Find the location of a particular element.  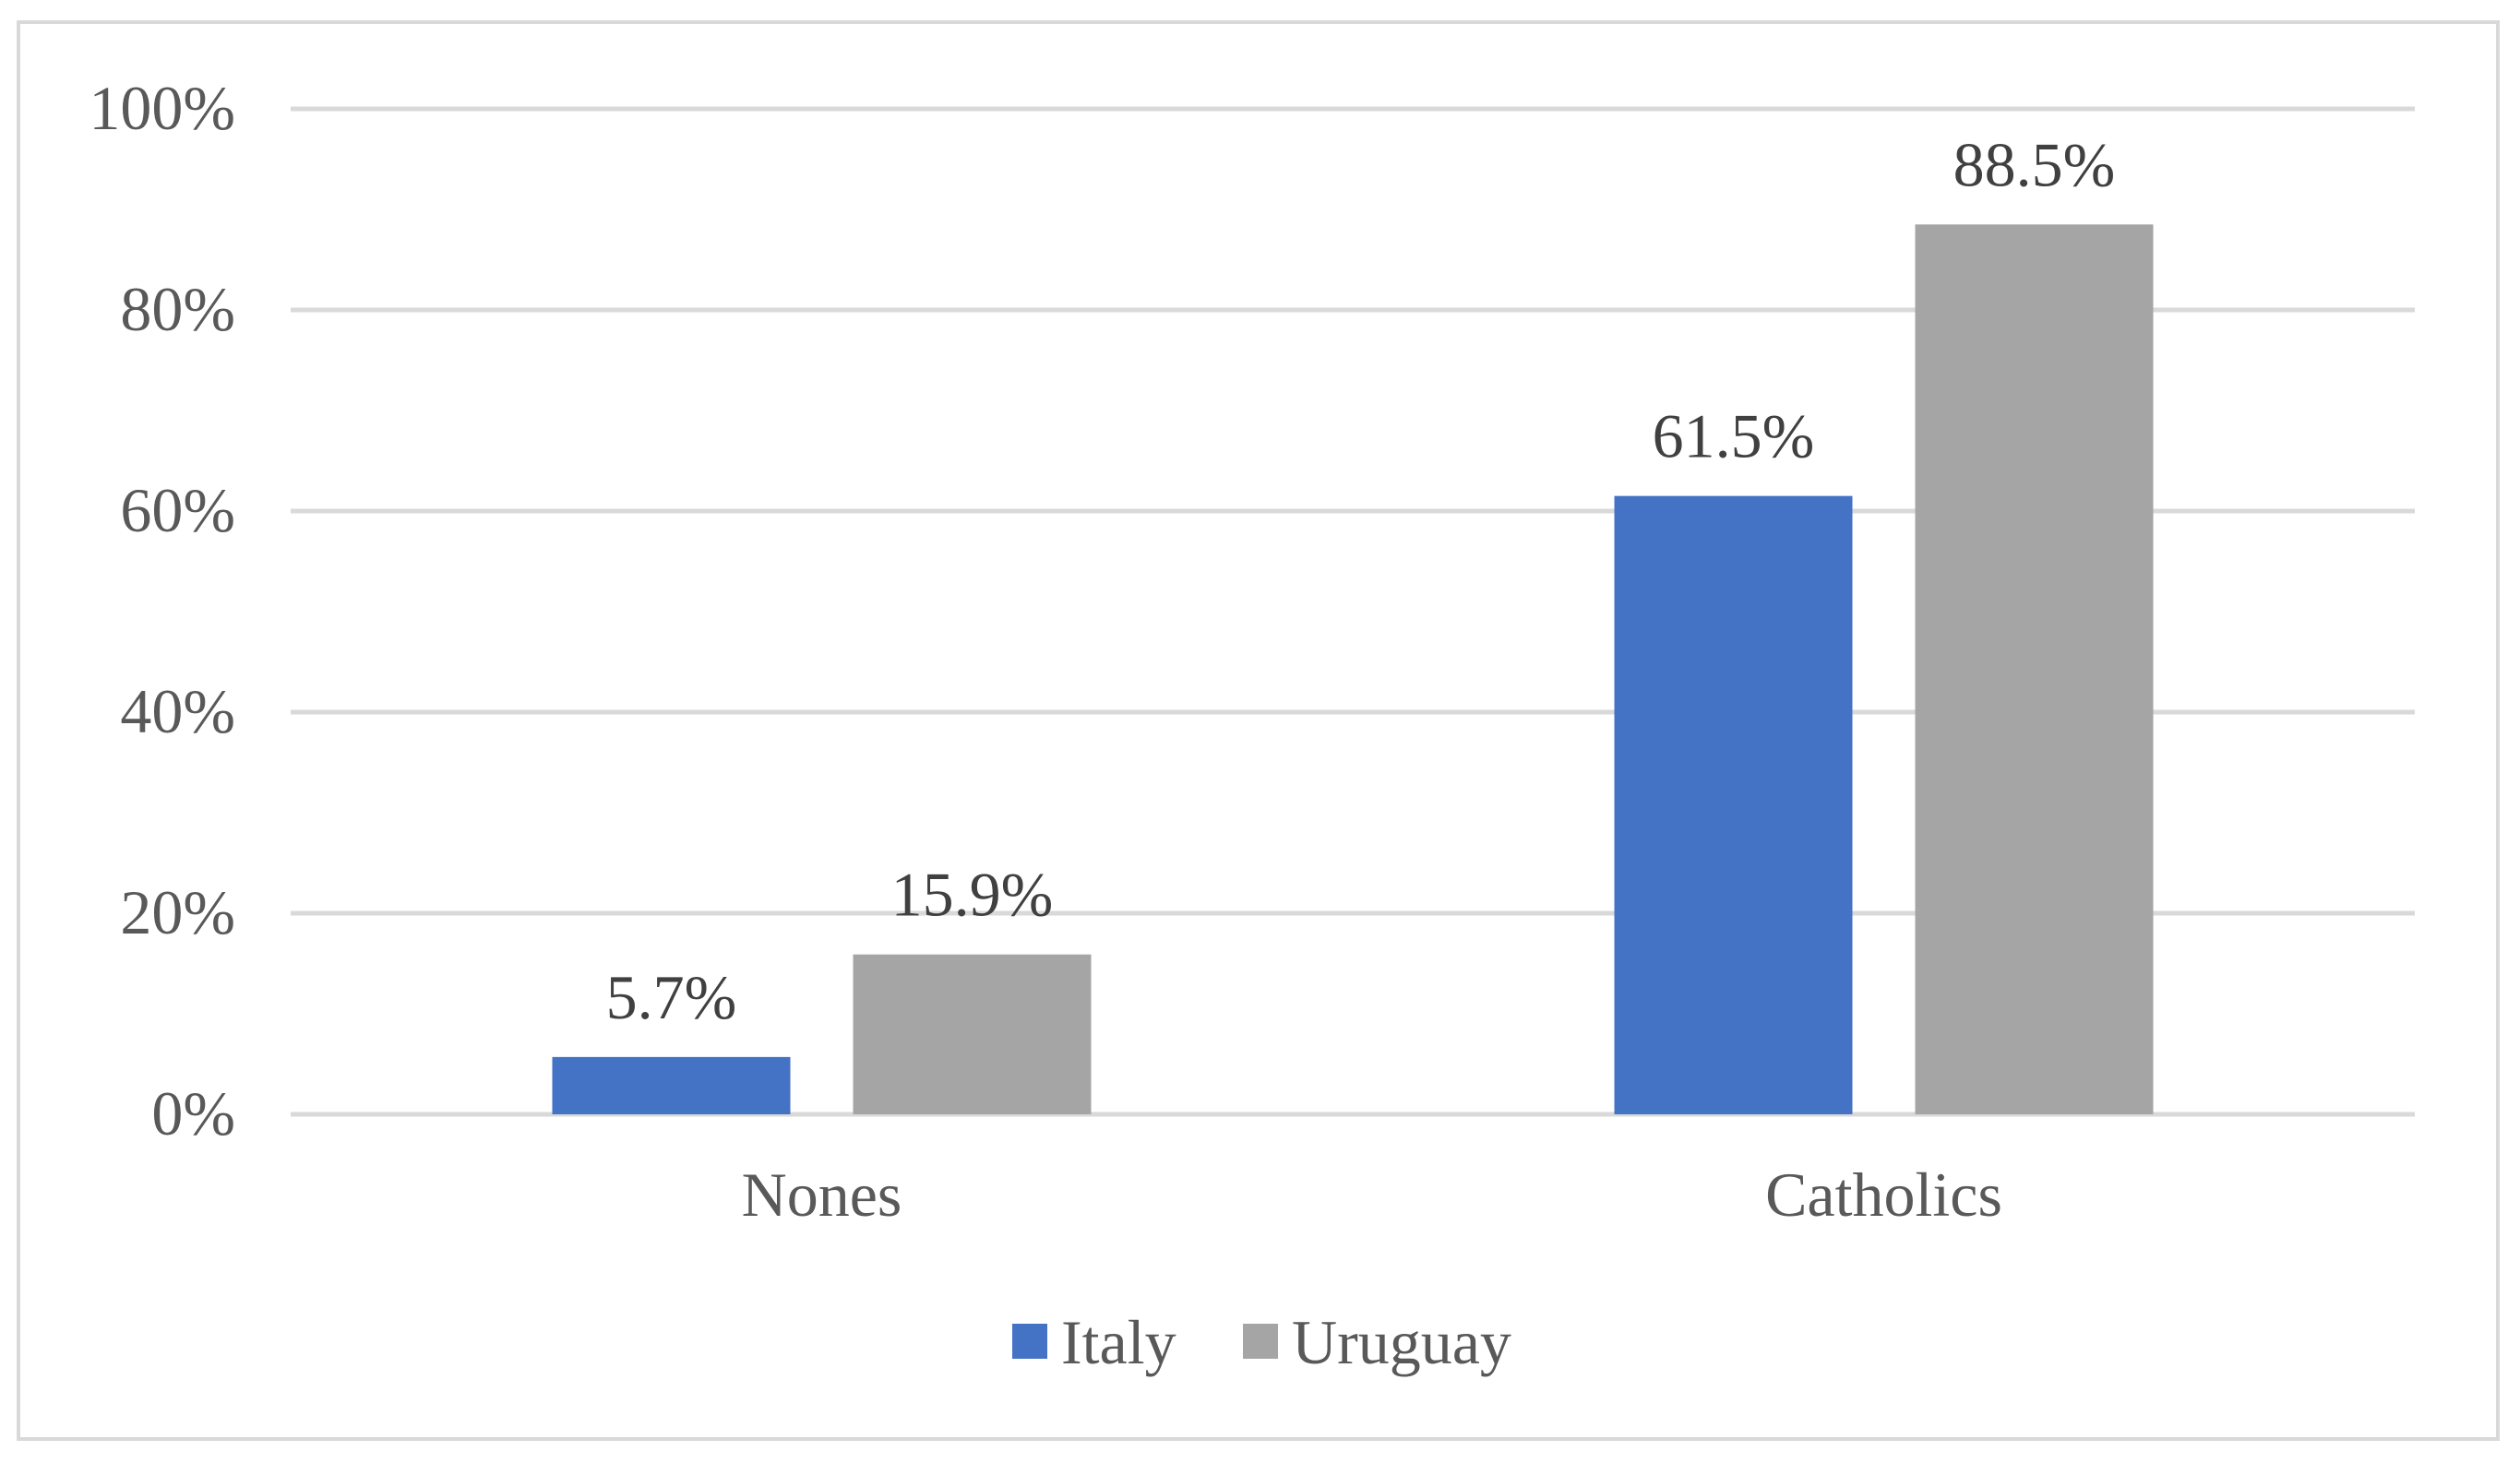

bar-italy-catholics is located at coordinates (1733, 804).